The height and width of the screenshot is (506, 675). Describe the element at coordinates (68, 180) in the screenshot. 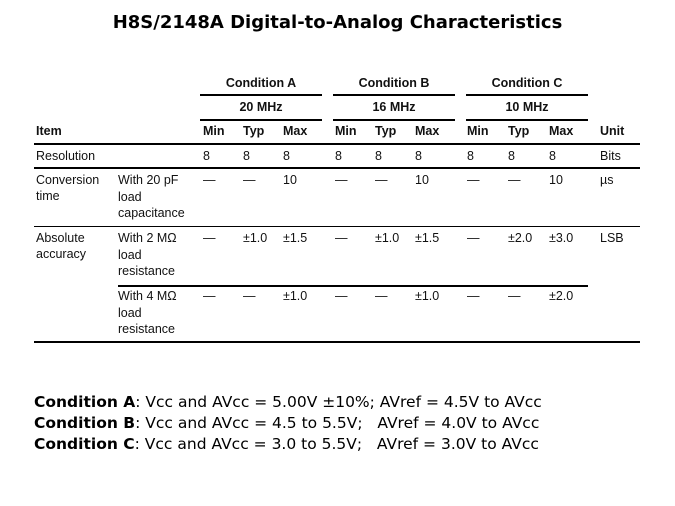

I see `row-item: Conversion` at that location.